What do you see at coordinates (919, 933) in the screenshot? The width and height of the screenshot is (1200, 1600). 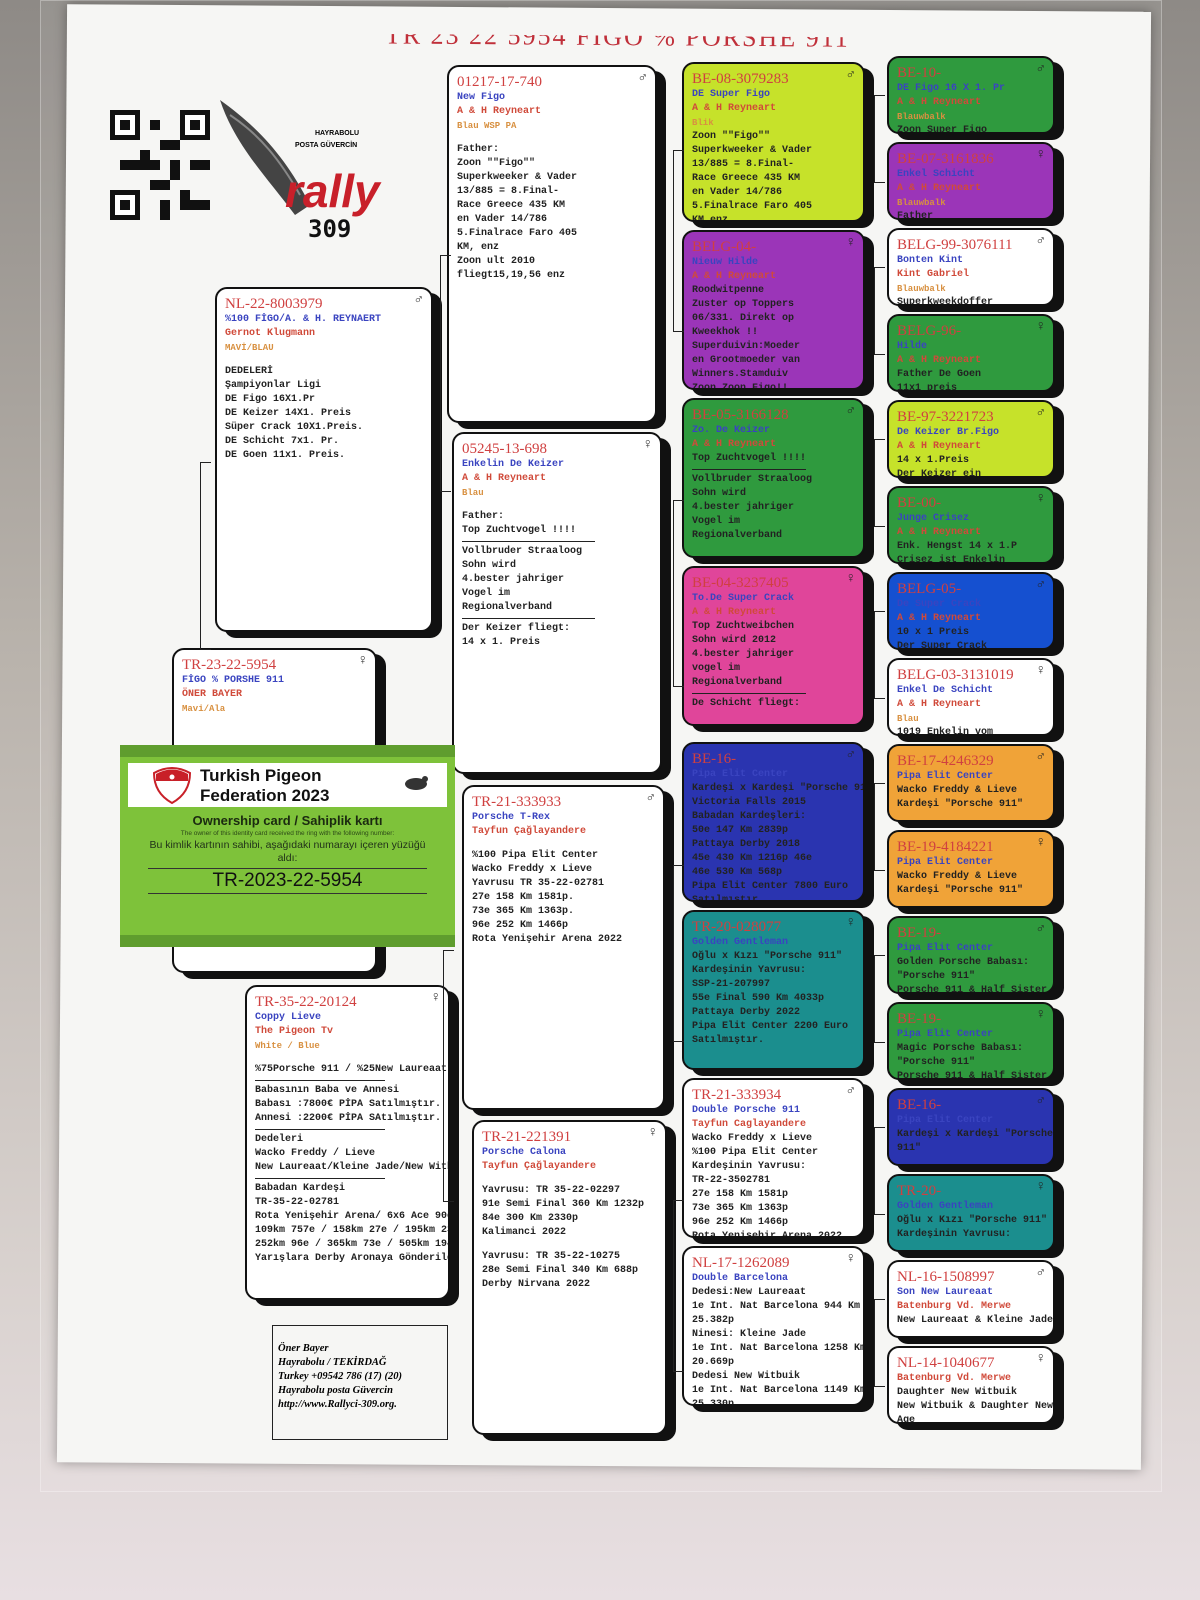 I see `ring-number: BE-19-` at bounding box center [919, 933].